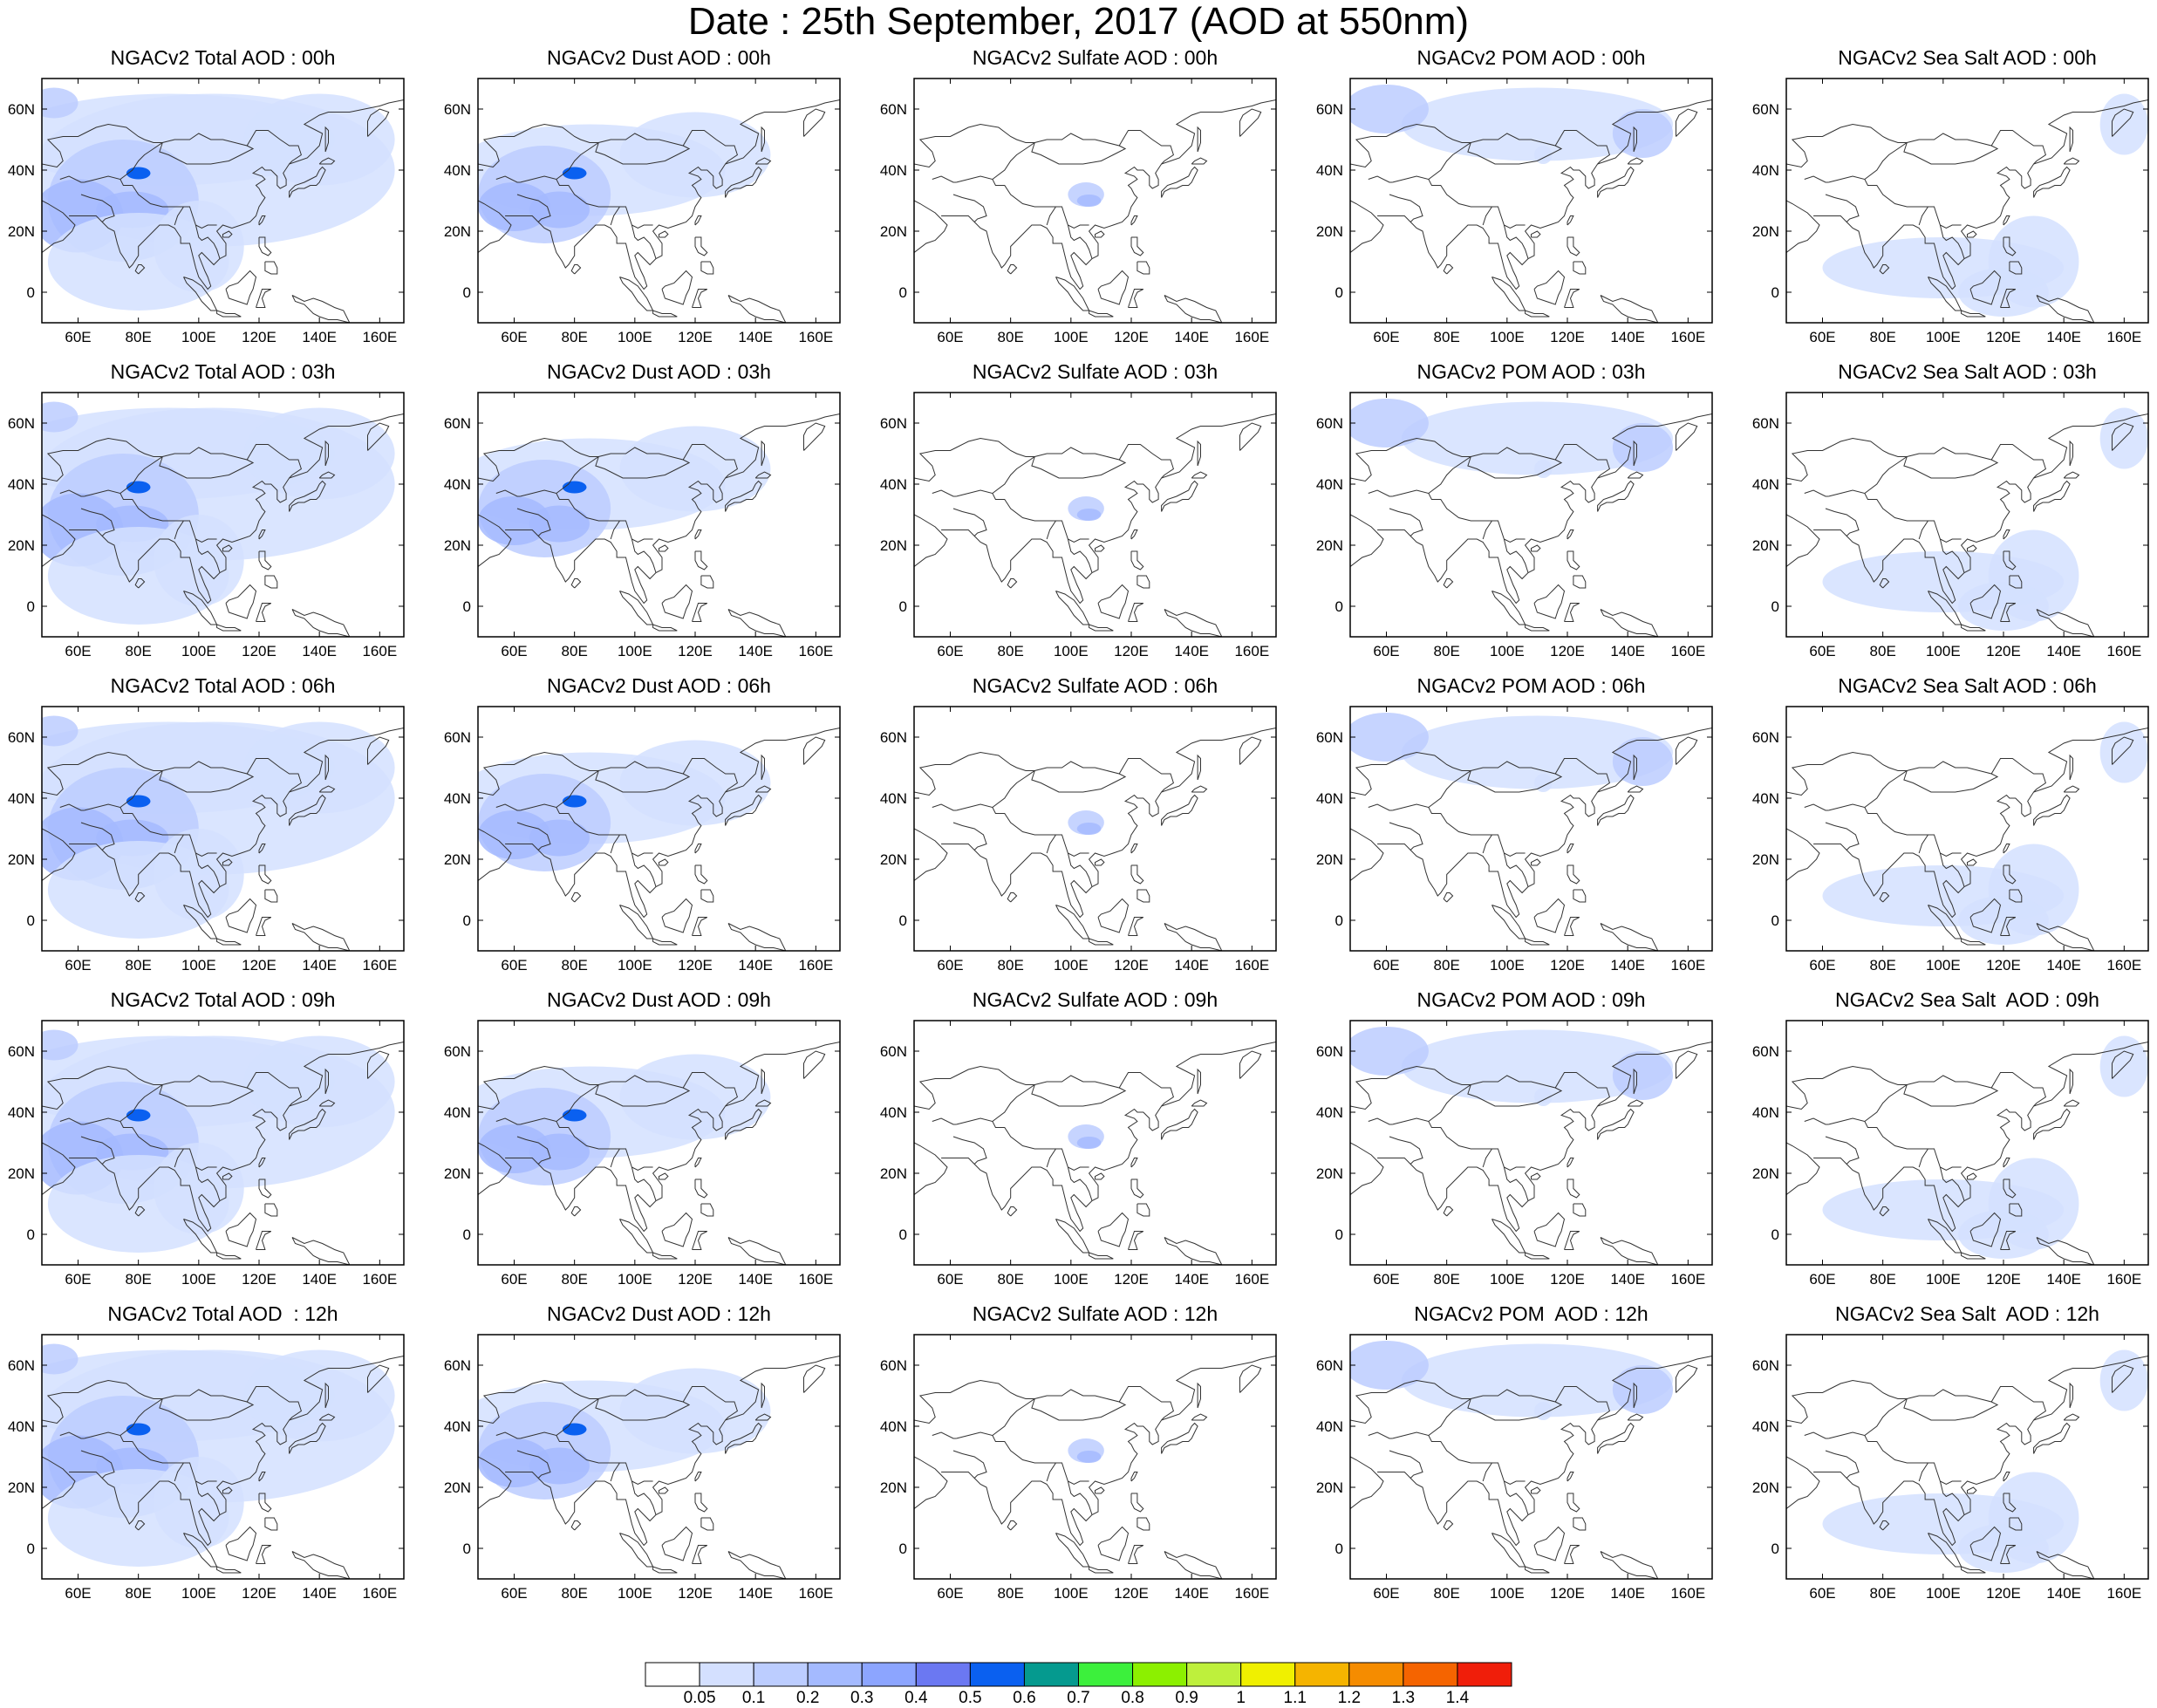 This screenshot has height=1708, width=2157. What do you see at coordinates (808, 1699) in the screenshot?
I see `colorbar-label: 0.2` at bounding box center [808, 1699].